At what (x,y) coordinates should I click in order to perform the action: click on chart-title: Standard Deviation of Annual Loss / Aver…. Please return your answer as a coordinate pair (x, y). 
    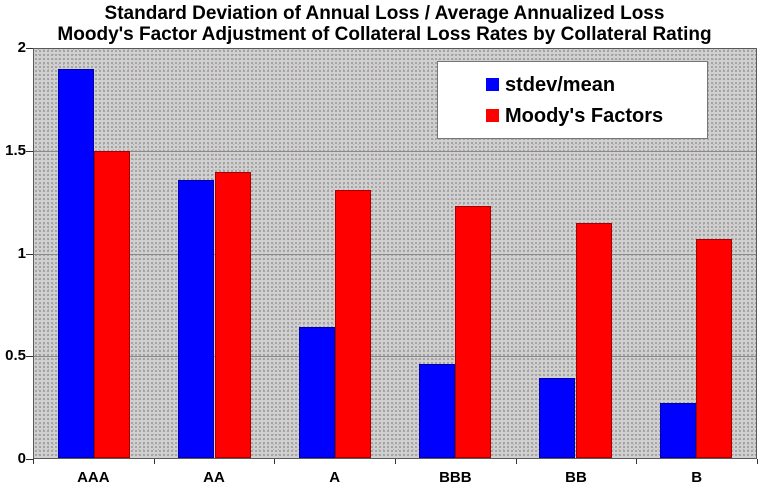
    Looking at the image, I should click on (384, 24).